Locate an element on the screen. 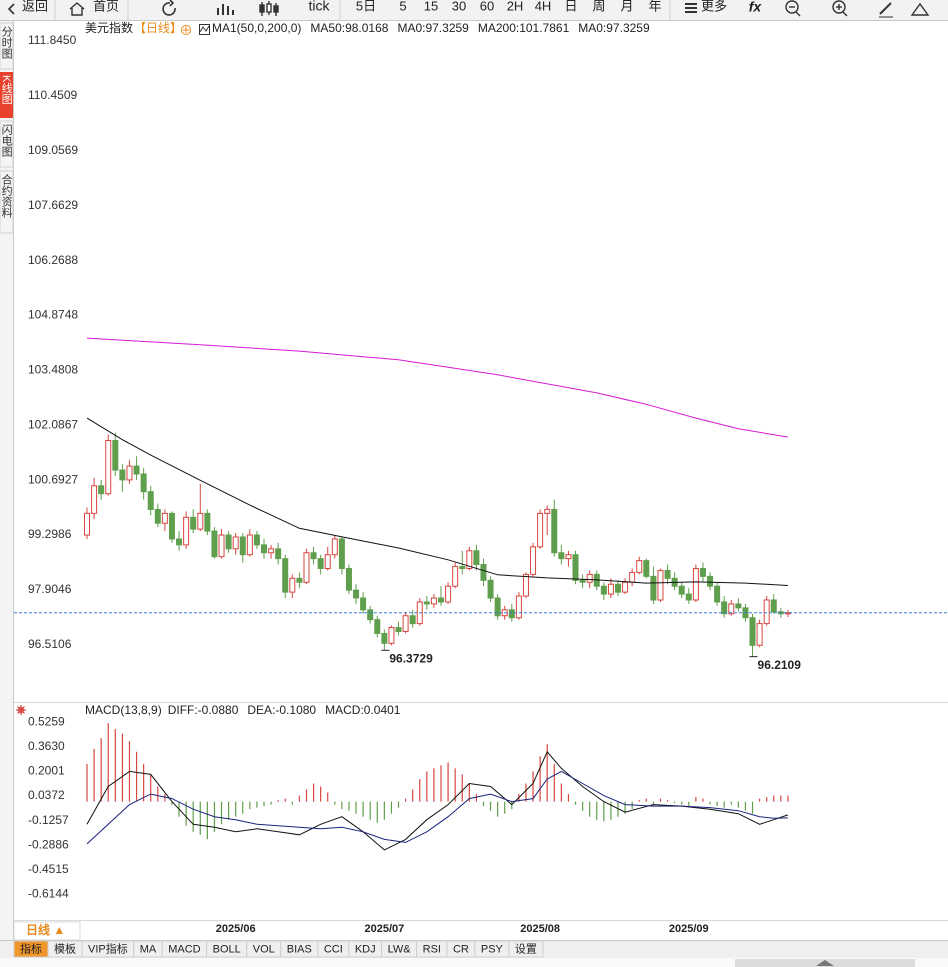 Image resolution: width=948 pixels, height=967 pixels. tab-label: KDJ is located at coordinates (365, 949).